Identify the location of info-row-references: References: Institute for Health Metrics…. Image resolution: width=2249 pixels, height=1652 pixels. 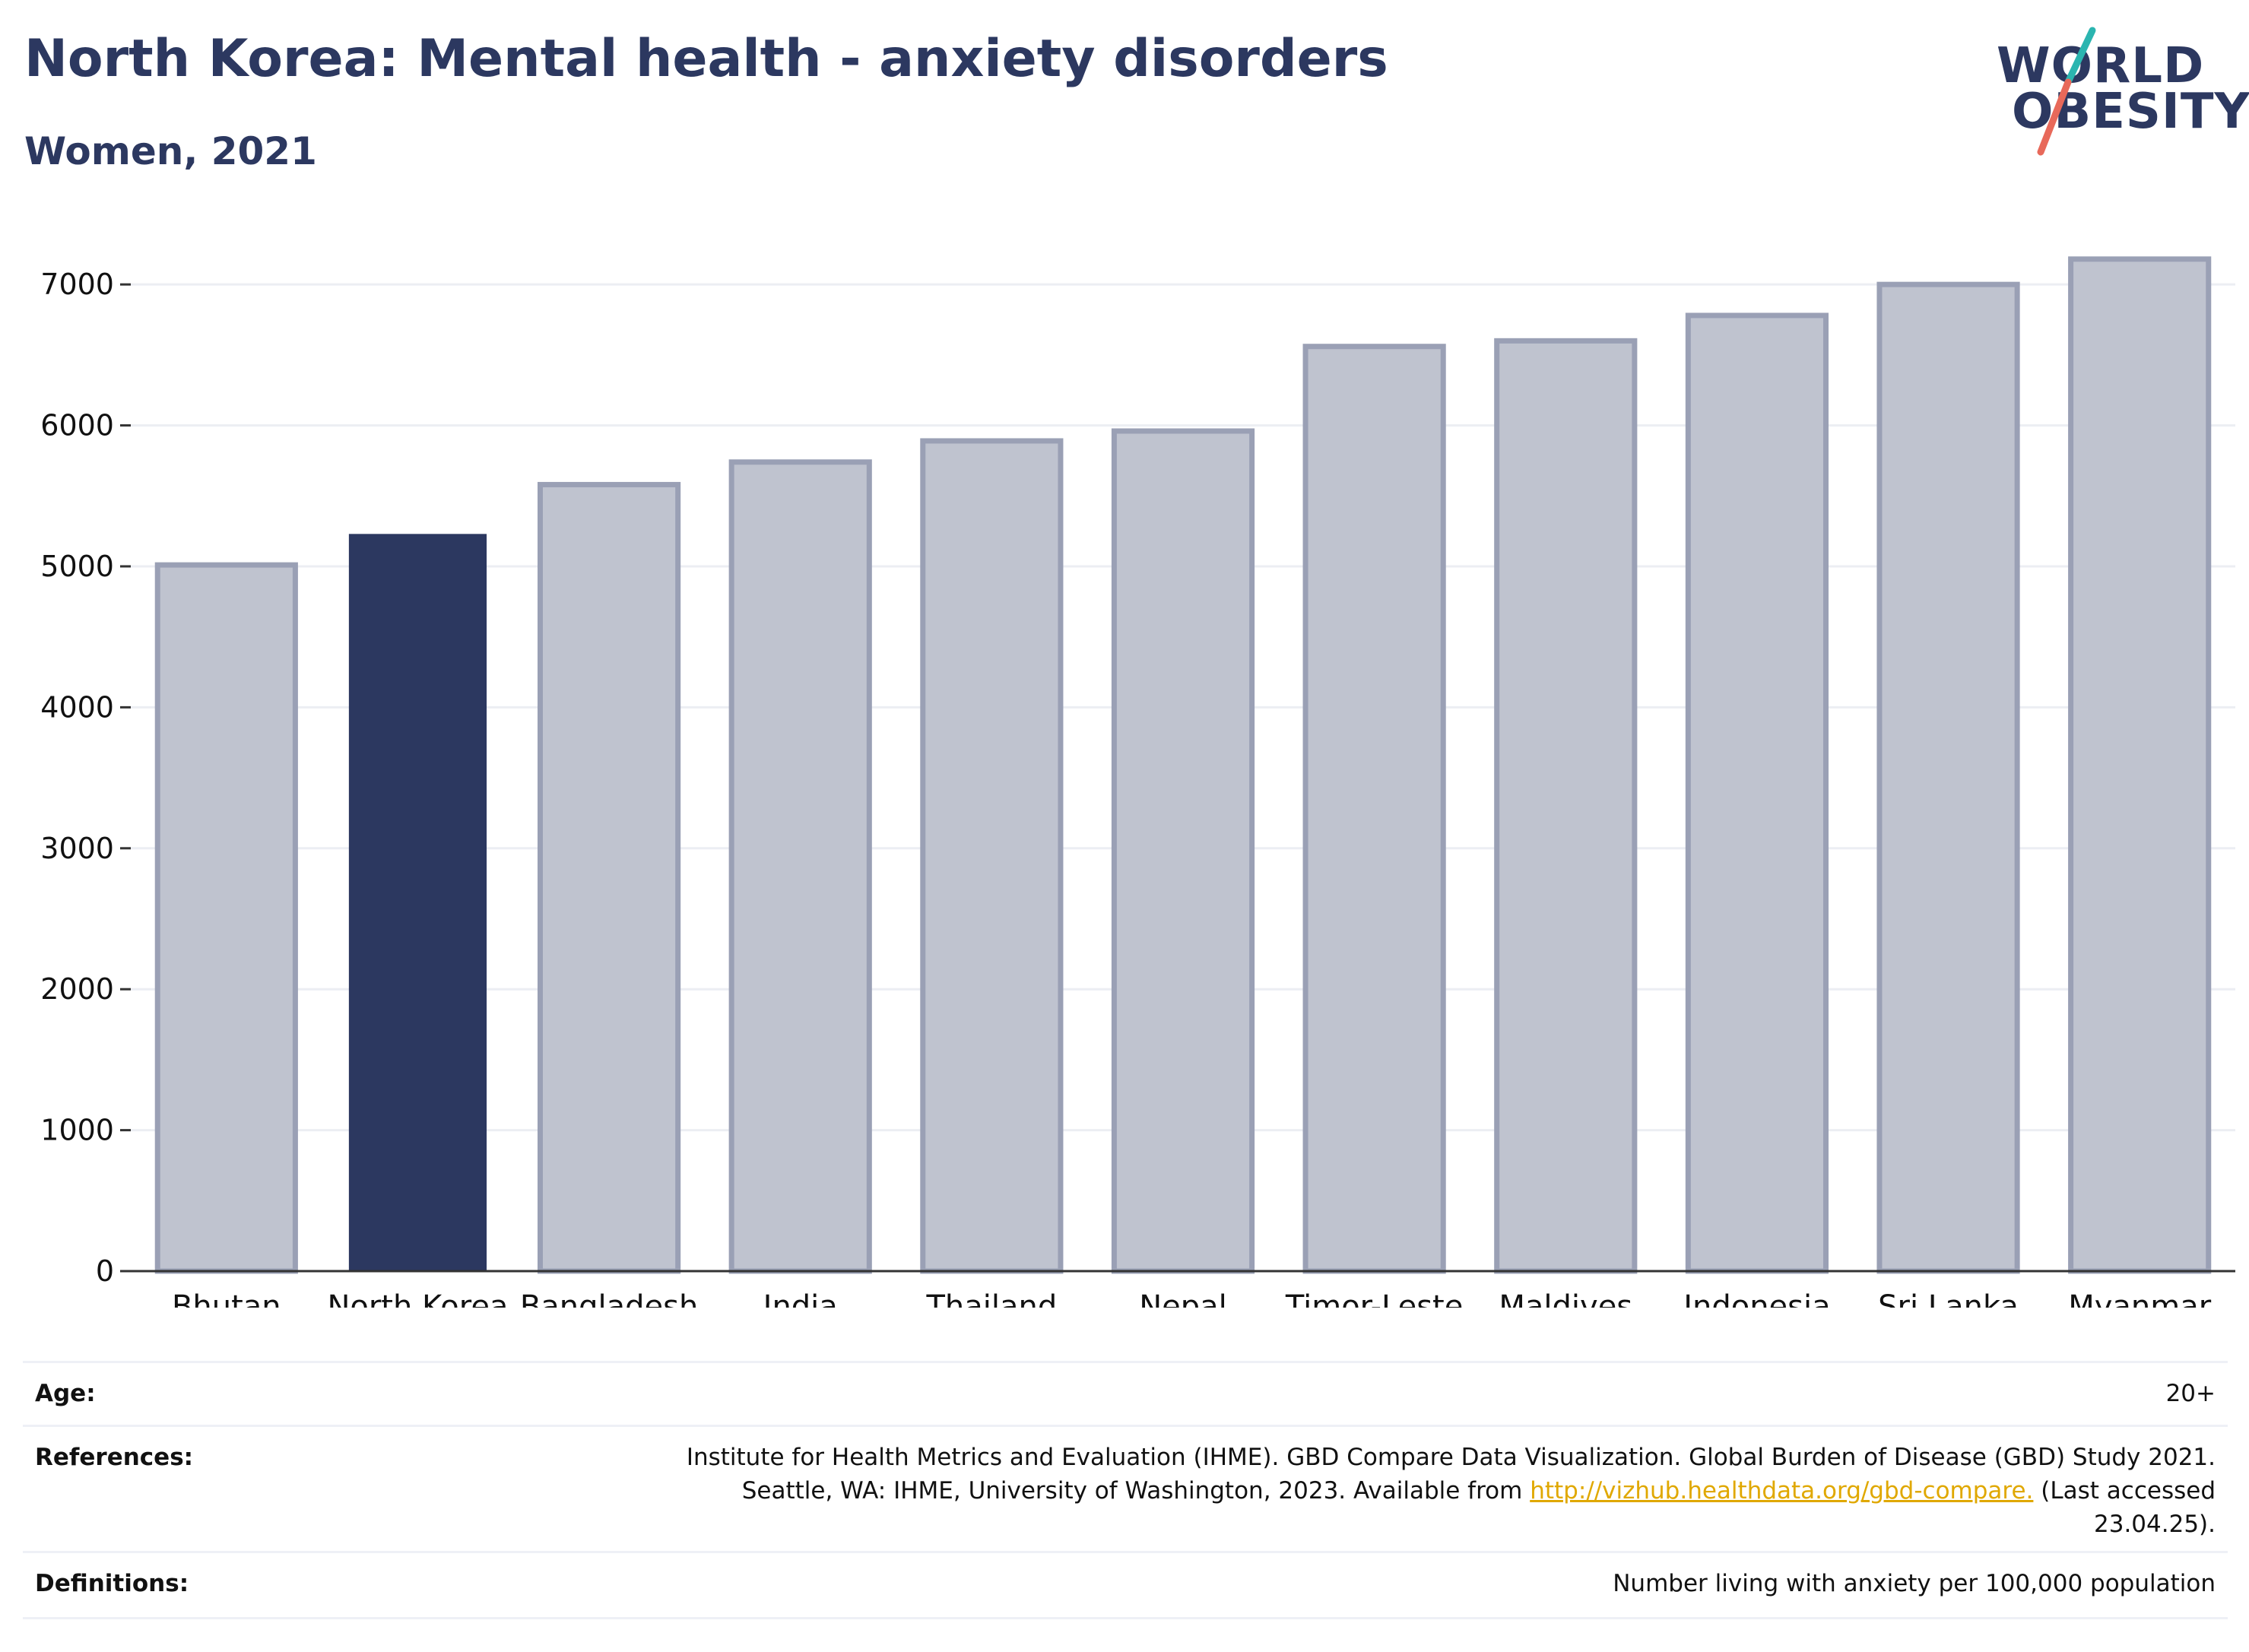
(1125, 1489).